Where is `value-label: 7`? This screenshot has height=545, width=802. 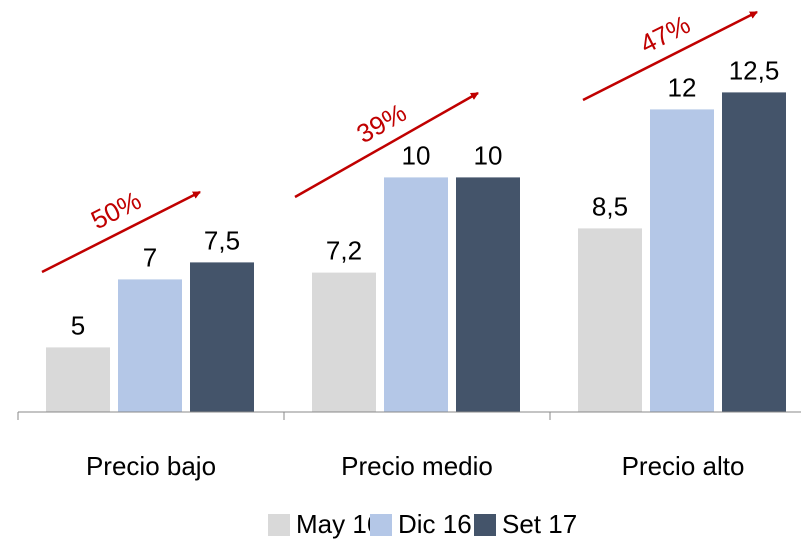 value-label: 7 is located at coordinates (150, 257).